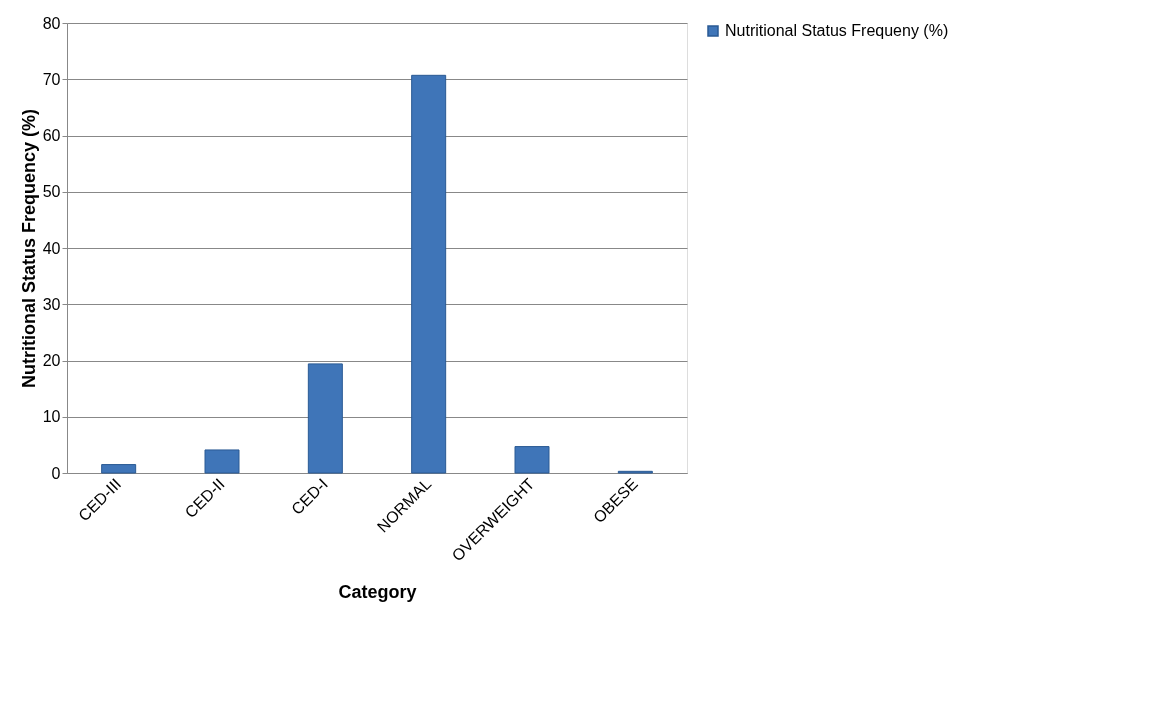  What do you see at coordinates (51, 79) in the screenshot?
I see `y-tick-label: 70` at bounding box center [51, 79].